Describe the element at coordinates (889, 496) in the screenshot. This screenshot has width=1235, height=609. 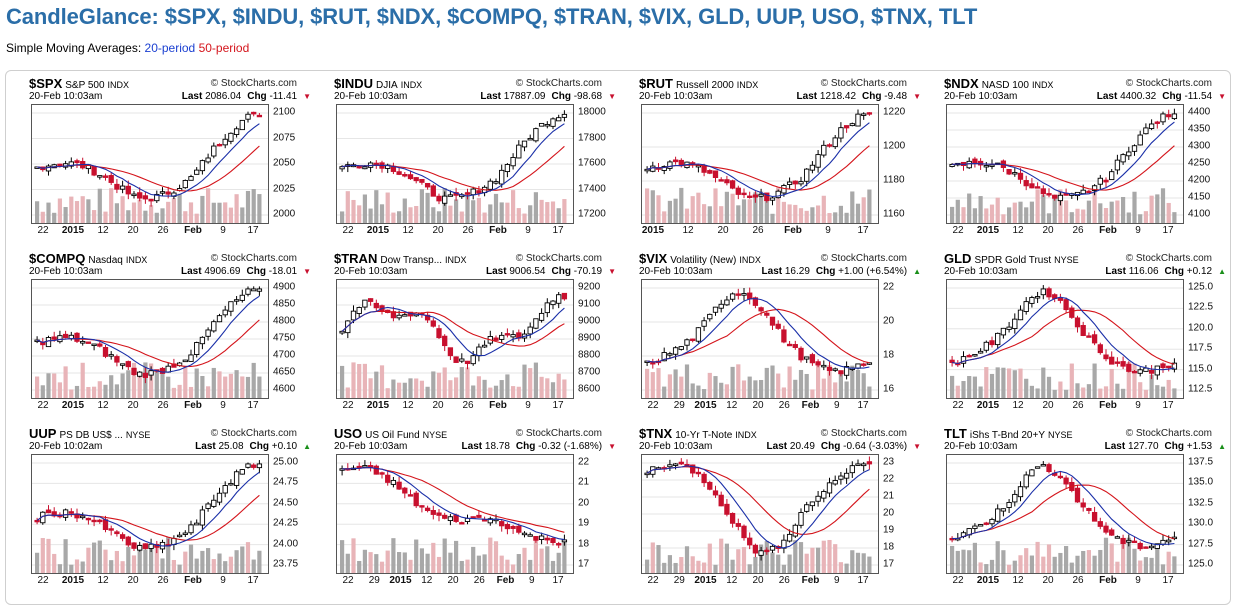
I see `y-tick-label: 21` at that location.